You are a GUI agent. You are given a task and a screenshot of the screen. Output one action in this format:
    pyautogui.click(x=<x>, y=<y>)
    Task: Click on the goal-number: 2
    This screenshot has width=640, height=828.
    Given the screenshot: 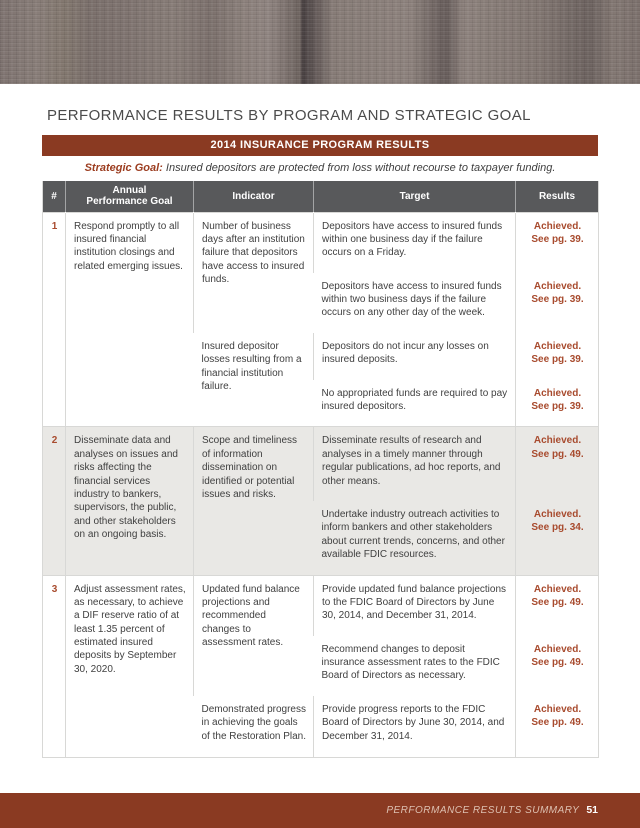 What is the action you would take?
    pyautogui.click(x=54, y=501)
    